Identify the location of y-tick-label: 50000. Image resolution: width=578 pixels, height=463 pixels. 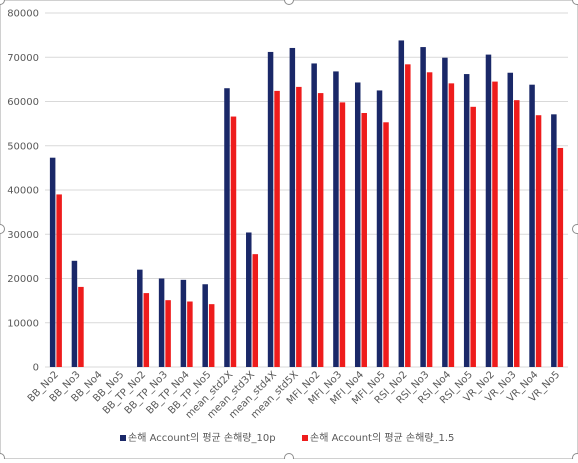
(23, 146).